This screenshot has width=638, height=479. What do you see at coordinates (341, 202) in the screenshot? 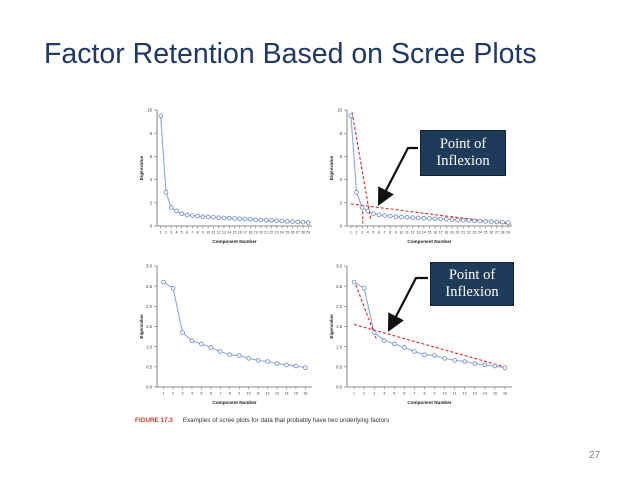
I see `y-tick-label: 2` at bounding box center [341, 202].